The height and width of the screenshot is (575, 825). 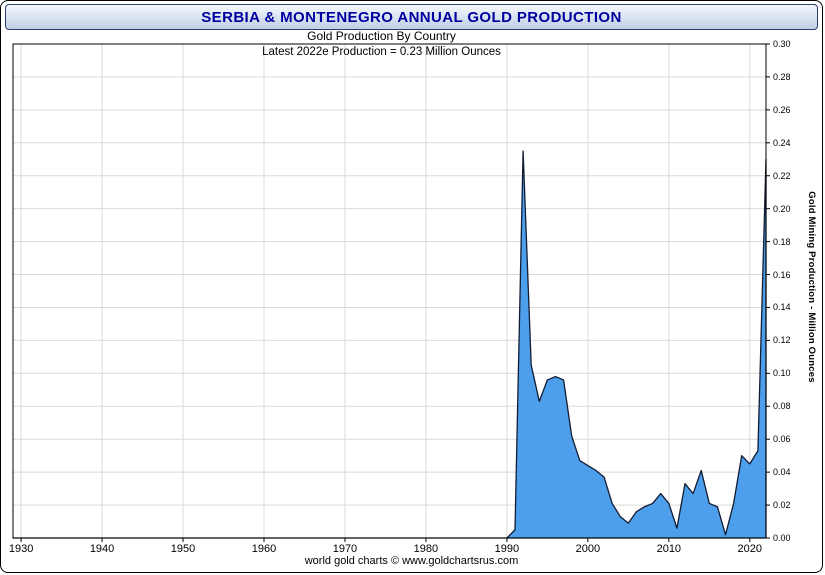 What do you see at coordinates (345, 549) in the screenshot?
I see `x-tick-label: 1970` at bounding box center [345, 549].